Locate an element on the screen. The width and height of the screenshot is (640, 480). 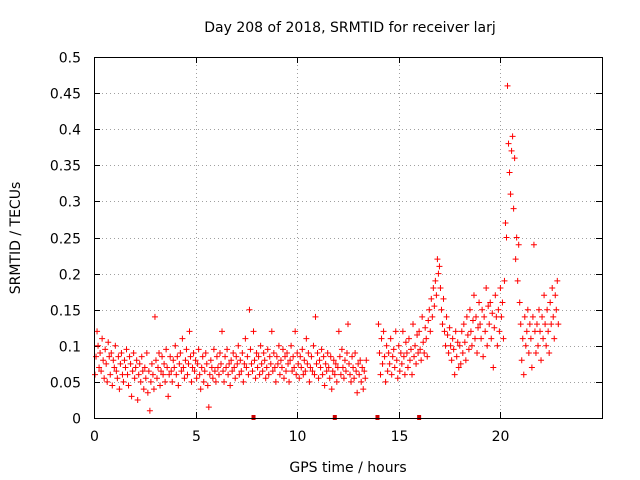
y-axis-label: SRMTID / TECUs is located at coordinates (16, 238).